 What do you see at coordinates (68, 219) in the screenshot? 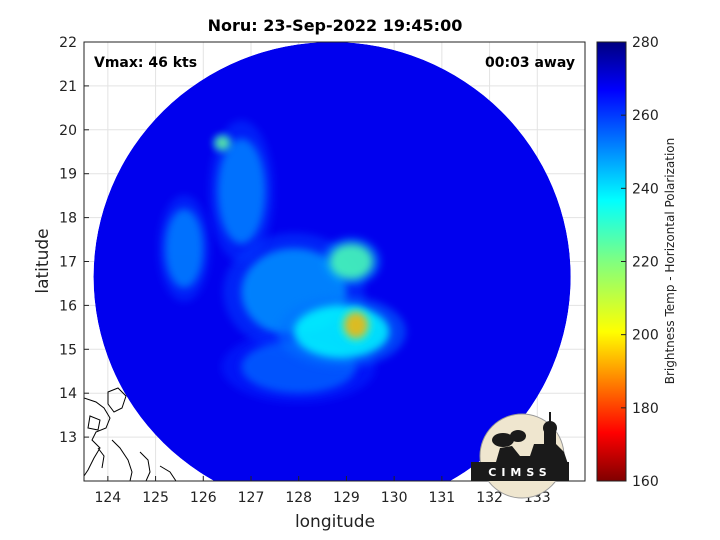
I see `y-tick-label: 18` at bounding box center [68, 219].